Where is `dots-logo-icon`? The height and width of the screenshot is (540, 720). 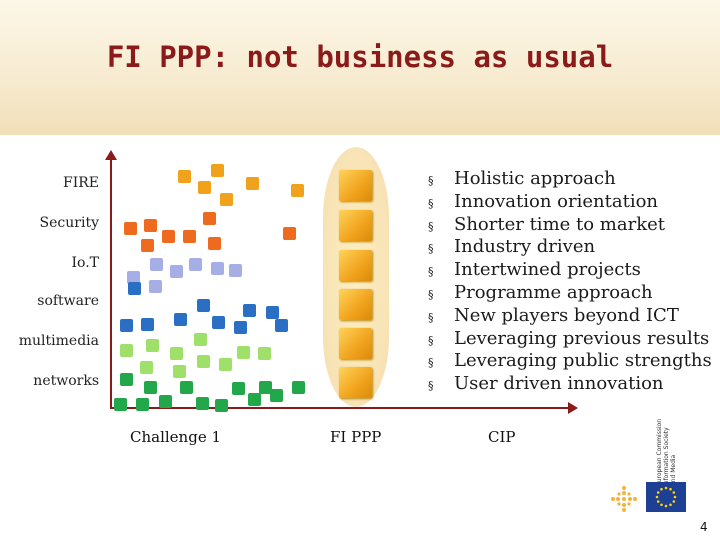 dots-logo-icon is located at coordinates (624, 499).